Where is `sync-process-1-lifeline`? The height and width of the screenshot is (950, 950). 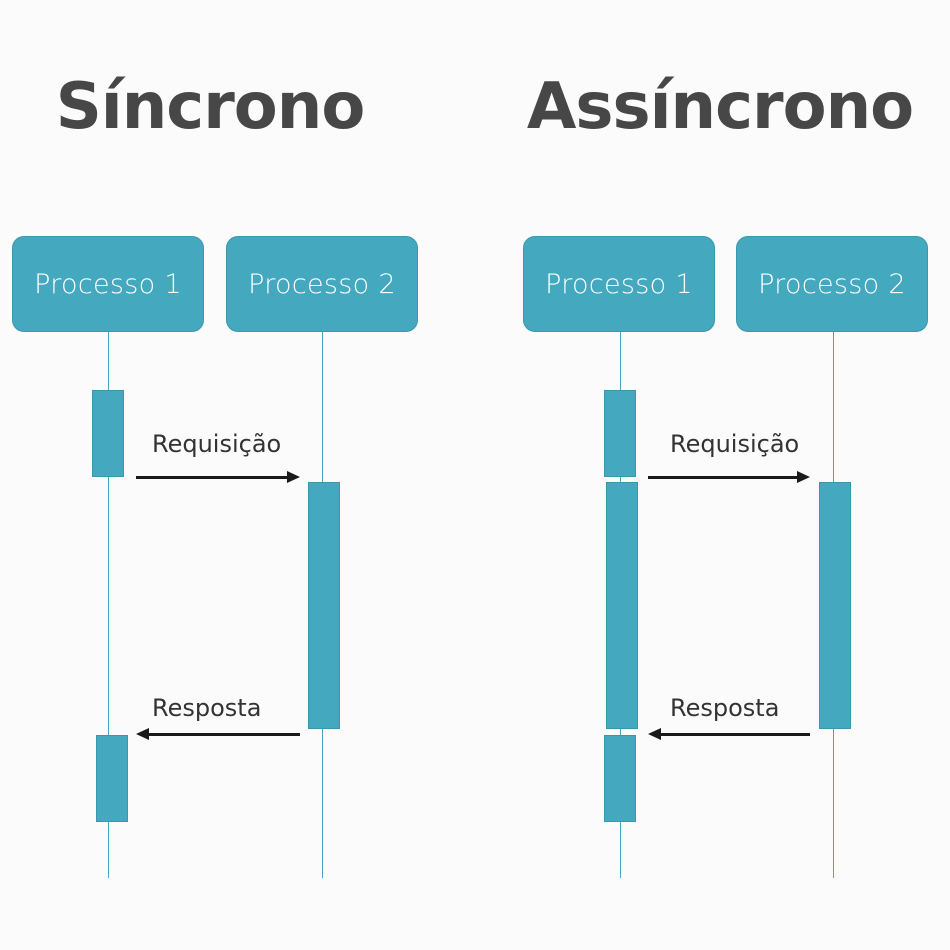 sync-process-1-lifeline is located at coordinates (108, 605).